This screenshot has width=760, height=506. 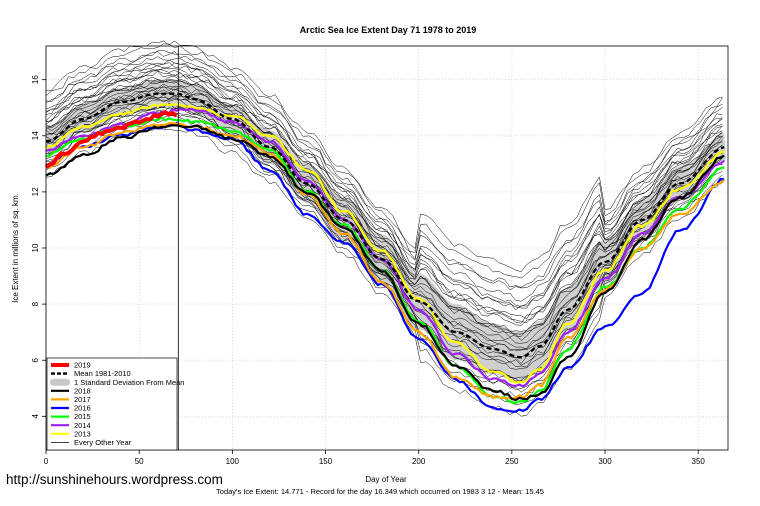 What do you see at coordinates (419, 461) in the screenshot?
I see `x-tick-label: 200` at bounding box center [419, 461].